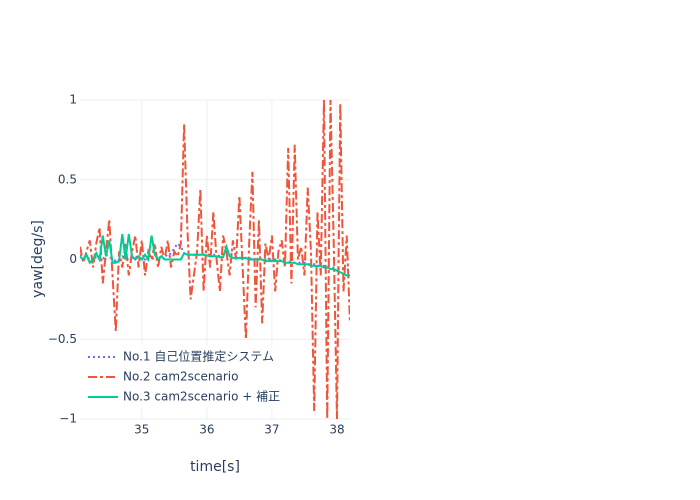 This screenshot has width=700, height=500. Describe the element at coordinates (38, 259) in the screenshot. I see `y-axis-title: yaw[deg/s]` at that location.